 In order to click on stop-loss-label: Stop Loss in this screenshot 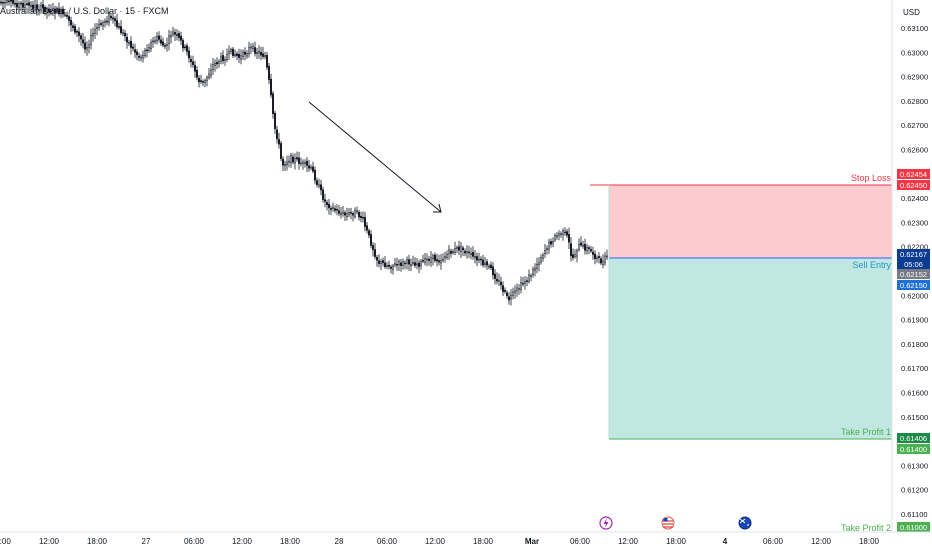, I will do `click(871, 178)`.